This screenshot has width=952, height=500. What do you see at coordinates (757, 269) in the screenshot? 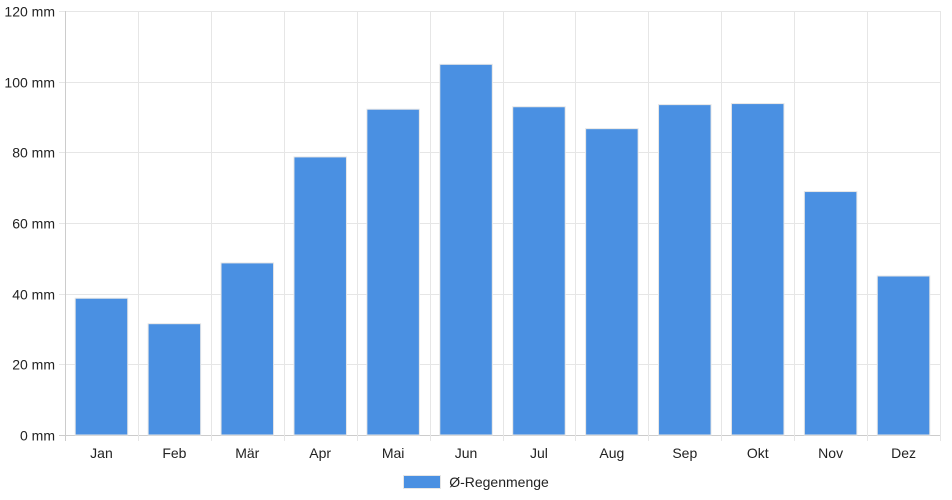
I see `bar-okt` at bounding box center [757, 269].